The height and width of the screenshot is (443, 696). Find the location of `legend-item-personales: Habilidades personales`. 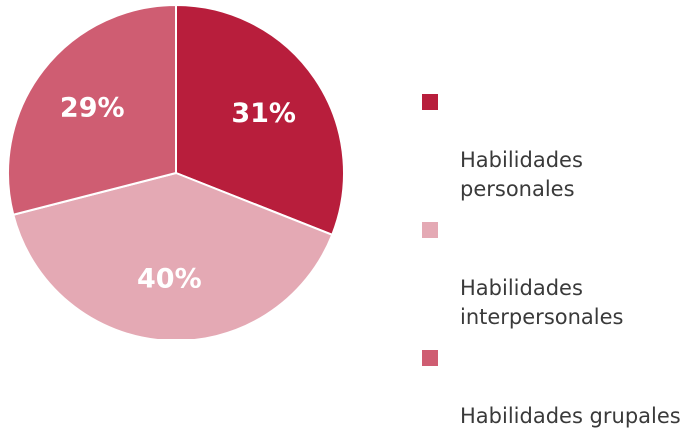

legend-item-personales: Habilidades personales is located at coordinates (558, 146).